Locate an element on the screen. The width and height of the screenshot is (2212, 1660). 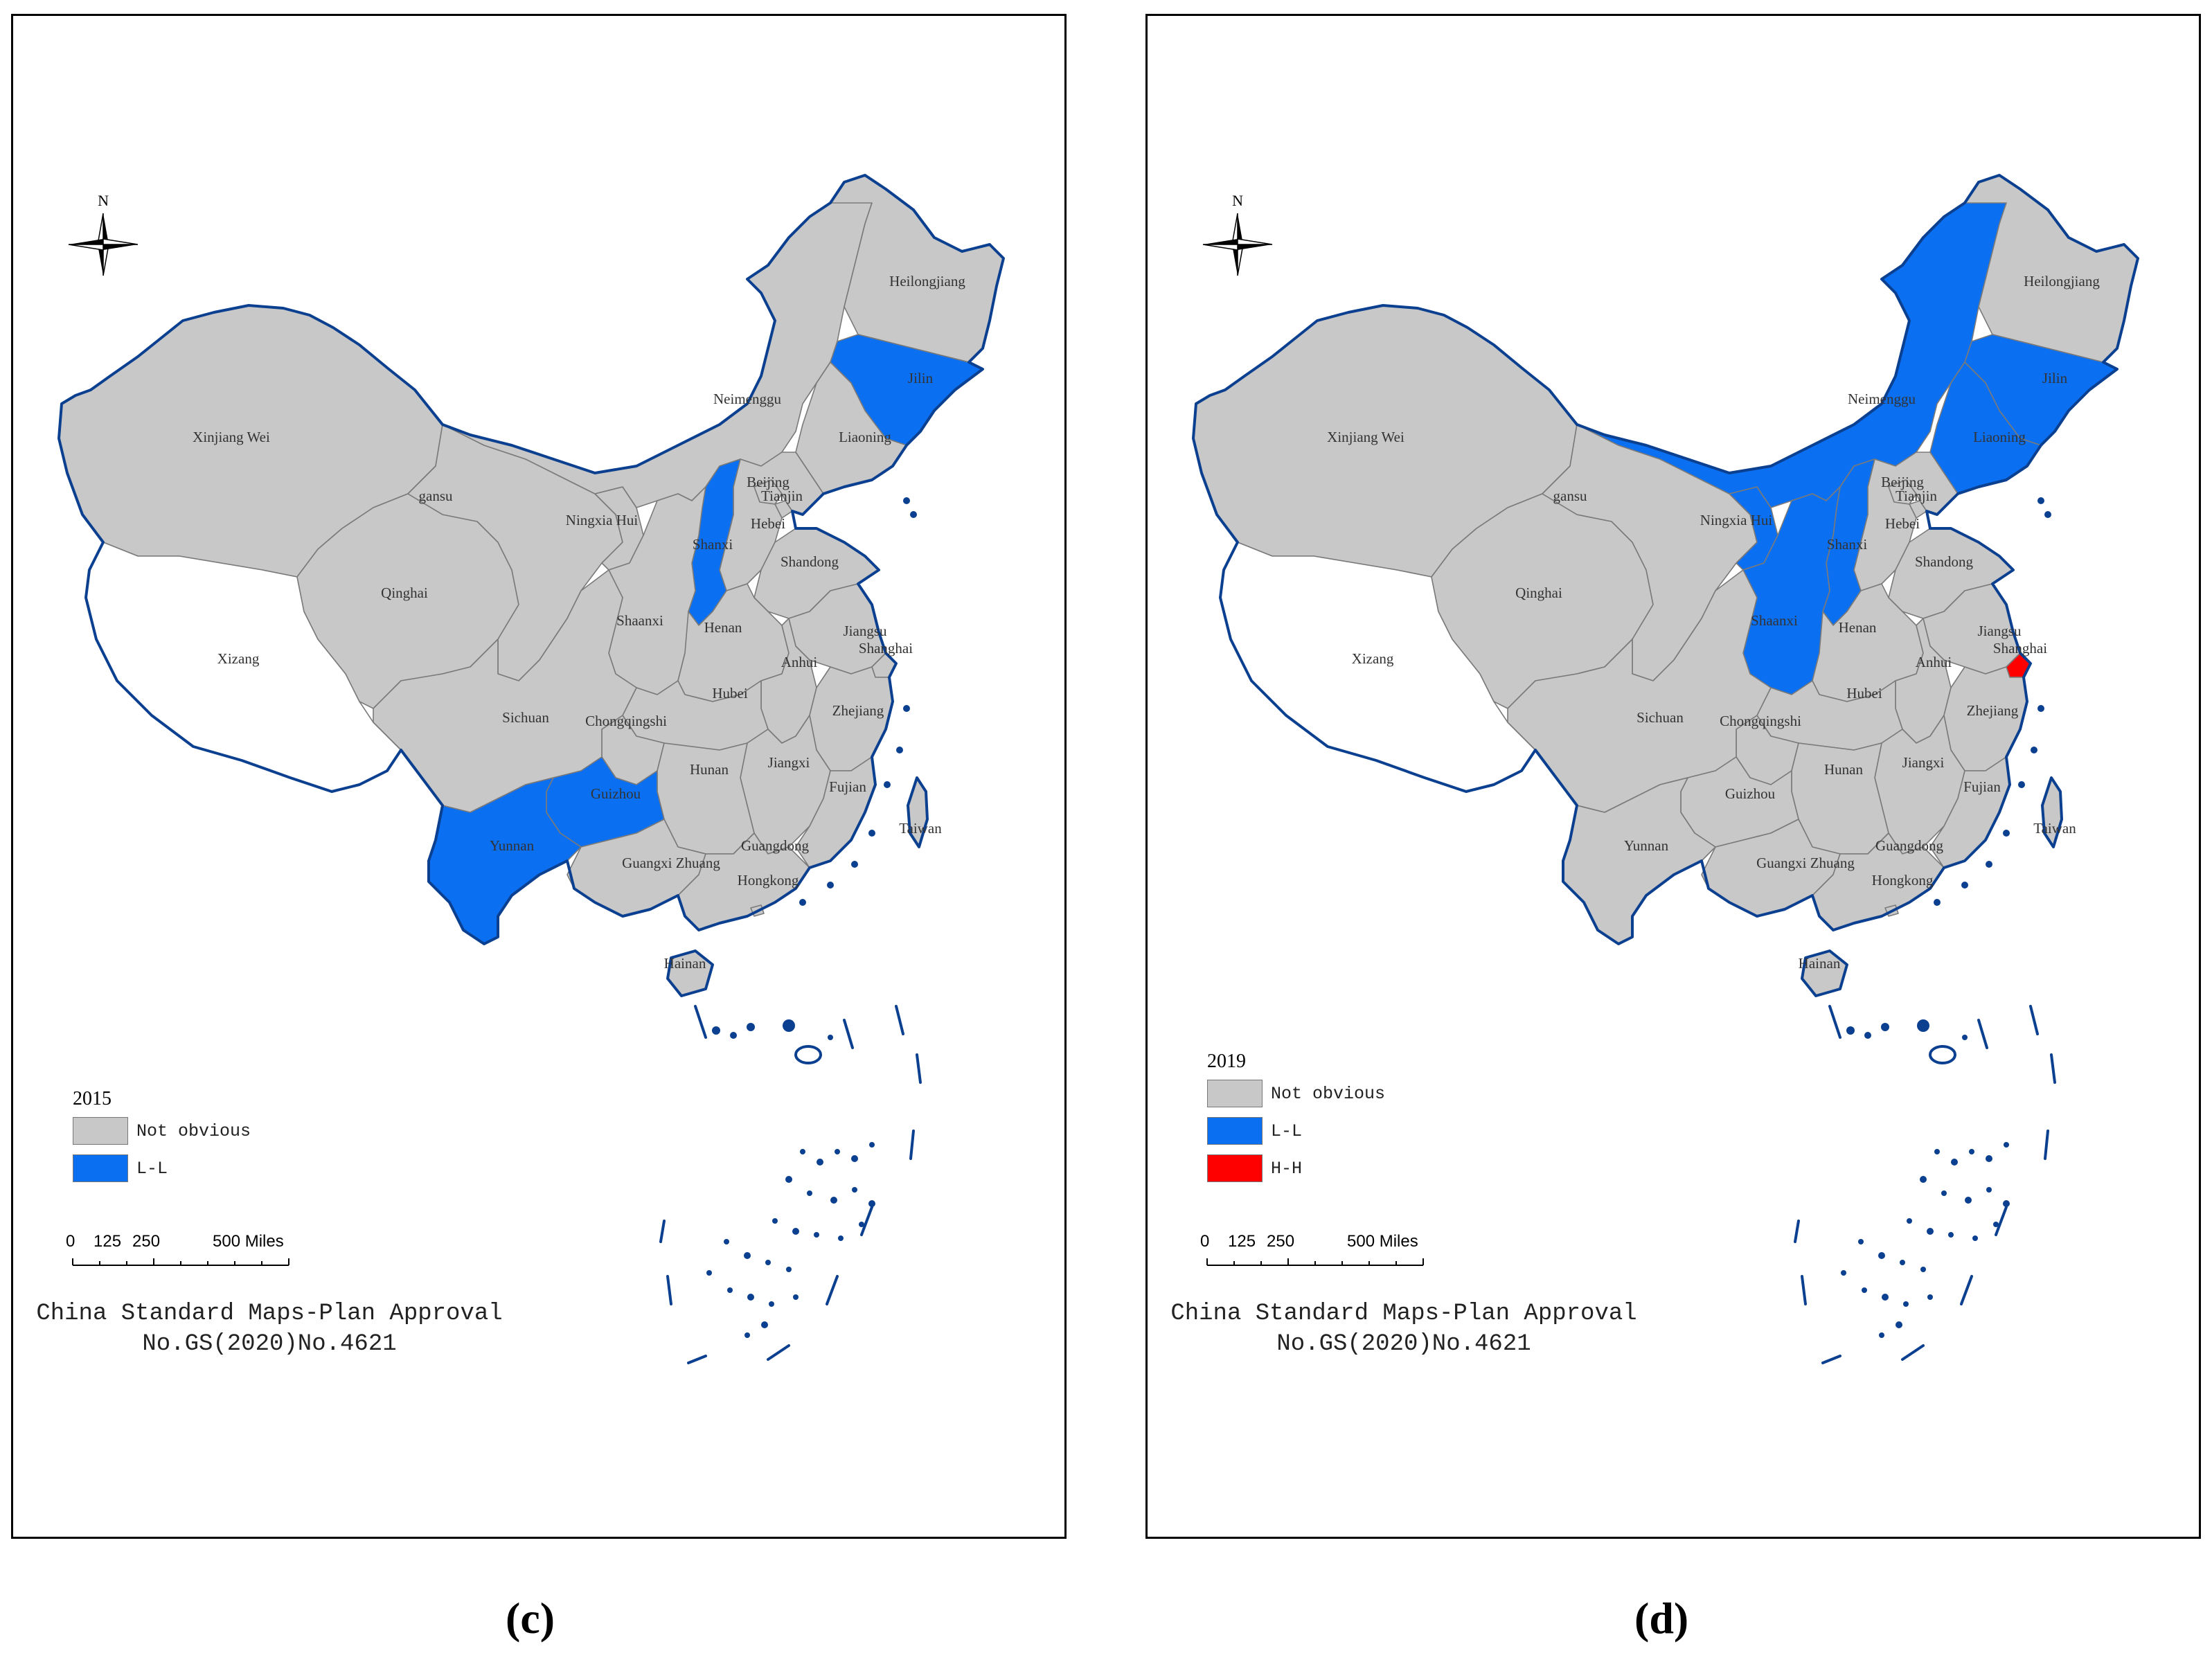
scale-tick: 125 is located at coordinates (1242, 1241).